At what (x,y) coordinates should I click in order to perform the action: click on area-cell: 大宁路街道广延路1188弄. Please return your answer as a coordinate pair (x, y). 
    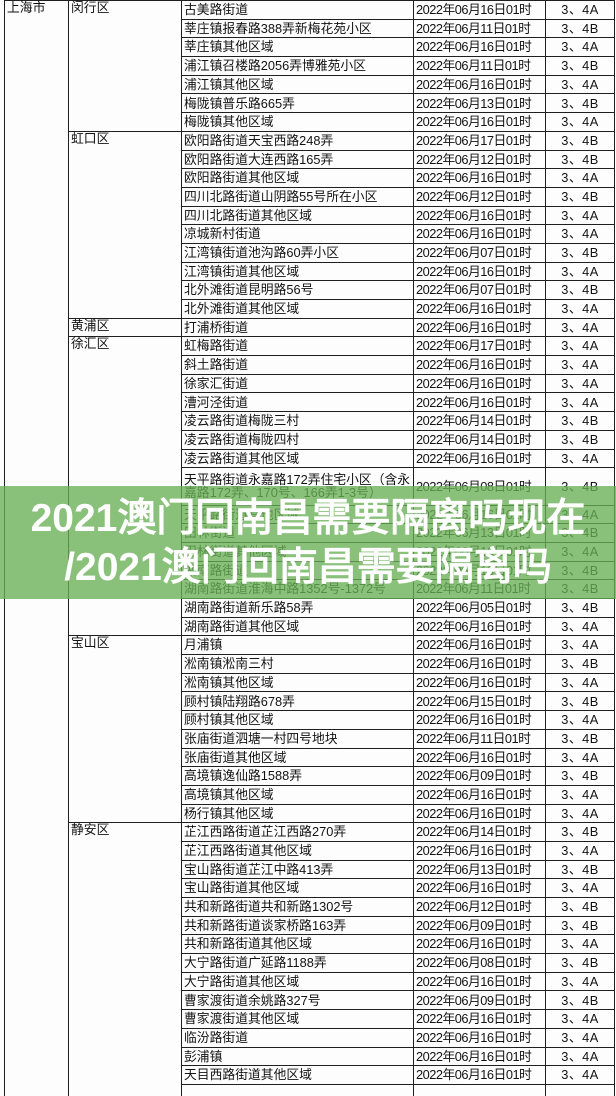
    Looking at the image, I should click on (297, 963).